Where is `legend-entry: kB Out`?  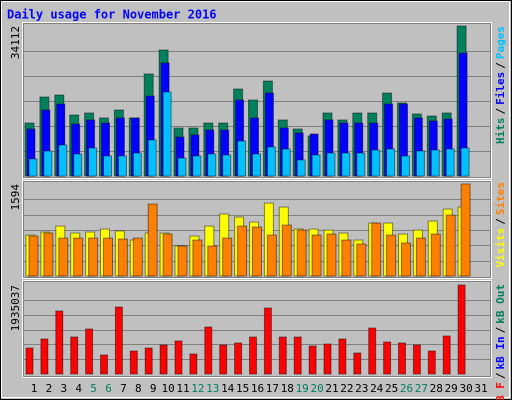
legend-entry: kB Out is located at coordinates (500, 304).